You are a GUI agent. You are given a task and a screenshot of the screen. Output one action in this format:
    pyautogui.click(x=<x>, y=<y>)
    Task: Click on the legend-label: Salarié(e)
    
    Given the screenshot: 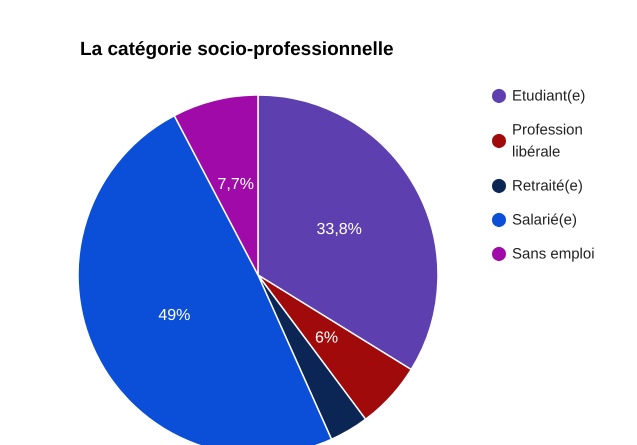 What is the action you would take?
    pyautogui.click(x=545, y=220)
    